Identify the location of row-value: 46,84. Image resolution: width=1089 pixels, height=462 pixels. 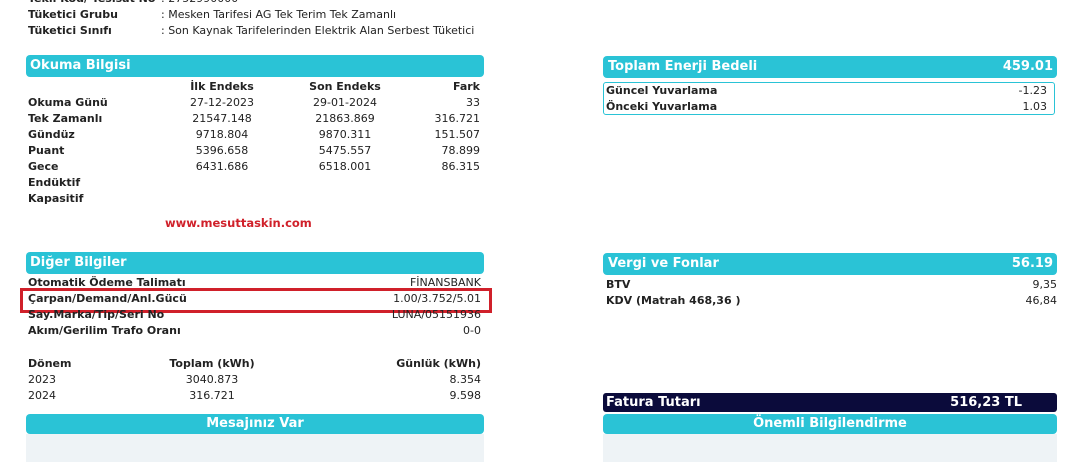
(1041, 300).